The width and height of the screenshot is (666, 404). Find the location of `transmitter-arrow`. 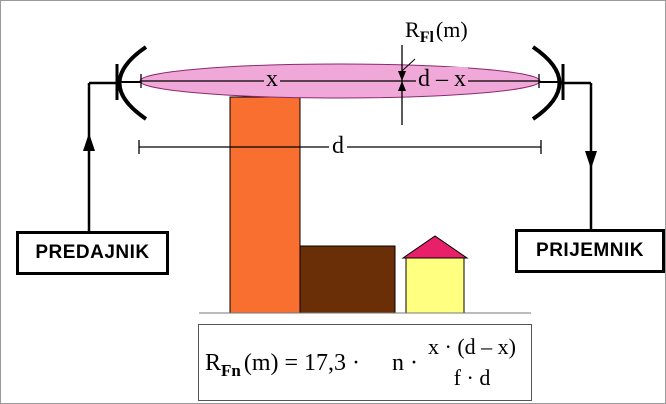

transmitter-arrow is located at coordinates (89, 142).